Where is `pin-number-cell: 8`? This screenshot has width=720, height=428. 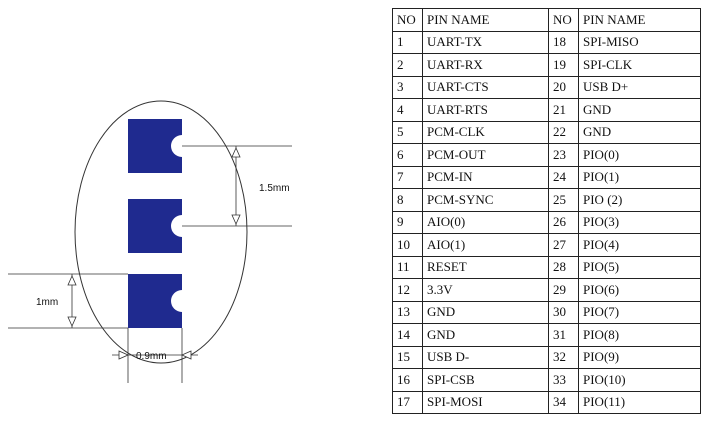 pin-number-cell: 8 is located at coordinates (407, 200).